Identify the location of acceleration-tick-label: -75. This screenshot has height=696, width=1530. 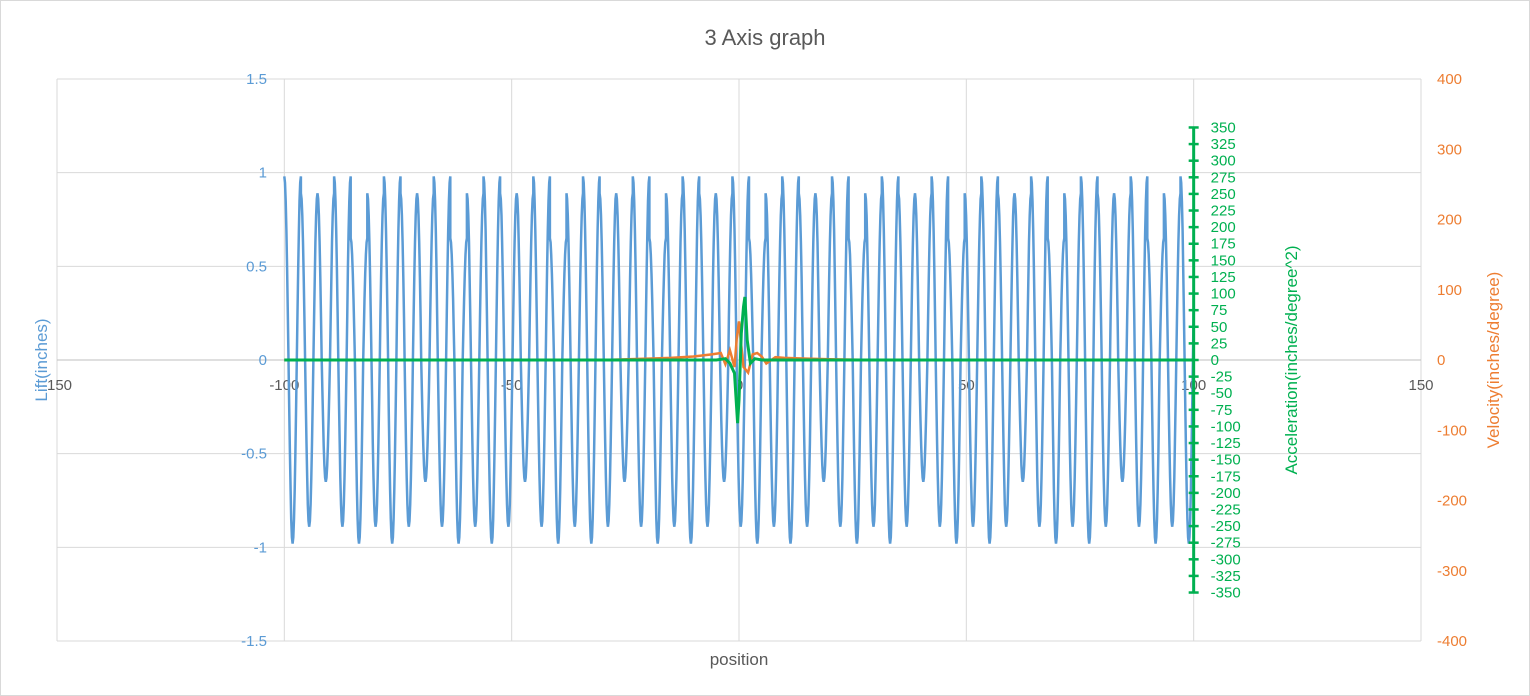
(1222, 410).